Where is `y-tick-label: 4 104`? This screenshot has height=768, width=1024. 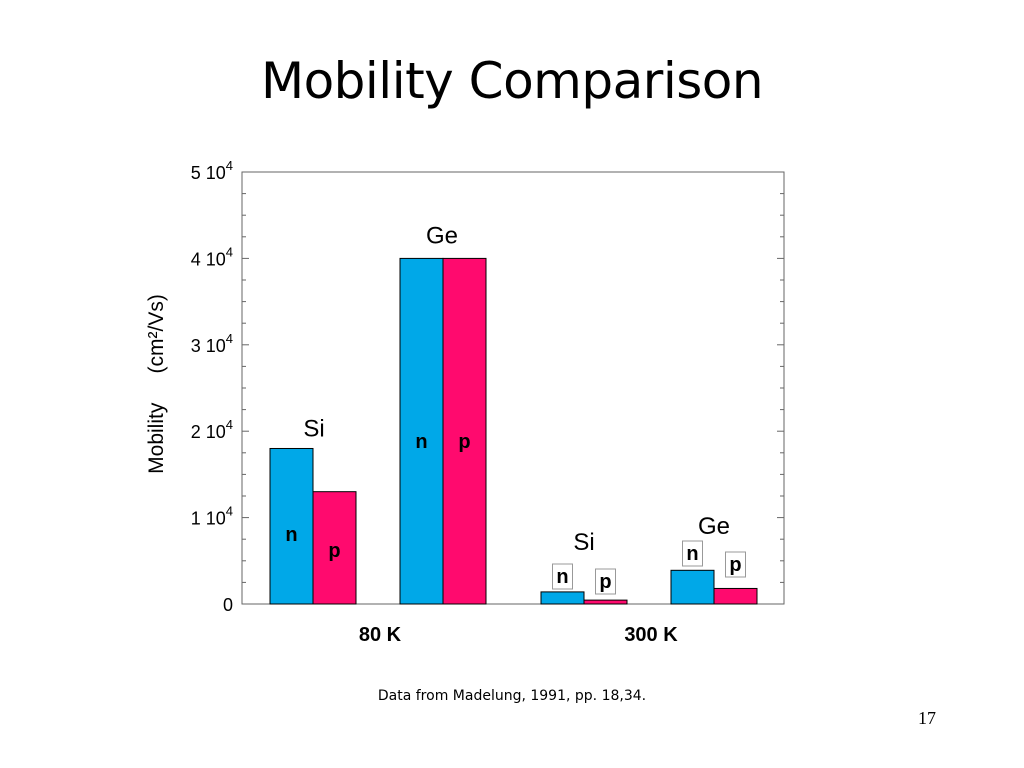 y-tick-label: 4 104 is located at coordinates (212, 256).